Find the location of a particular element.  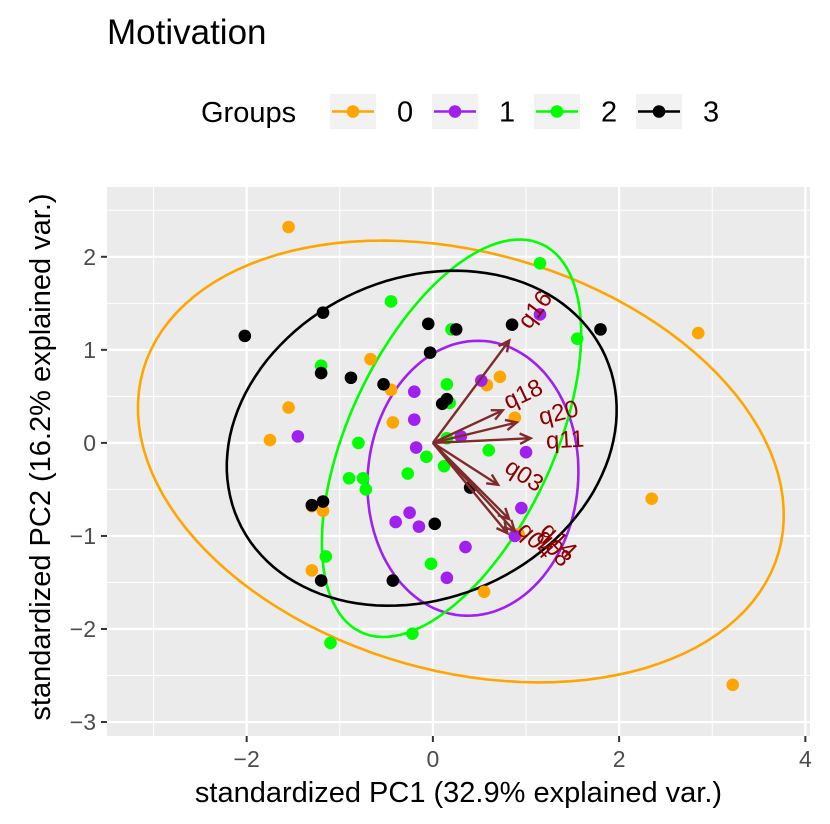

arrow-label-q11: q11 is located at coordinates (565, 440).